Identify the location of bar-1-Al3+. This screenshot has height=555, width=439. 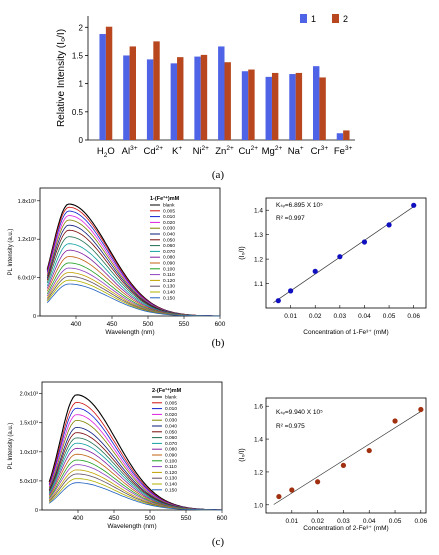
(126, 97).